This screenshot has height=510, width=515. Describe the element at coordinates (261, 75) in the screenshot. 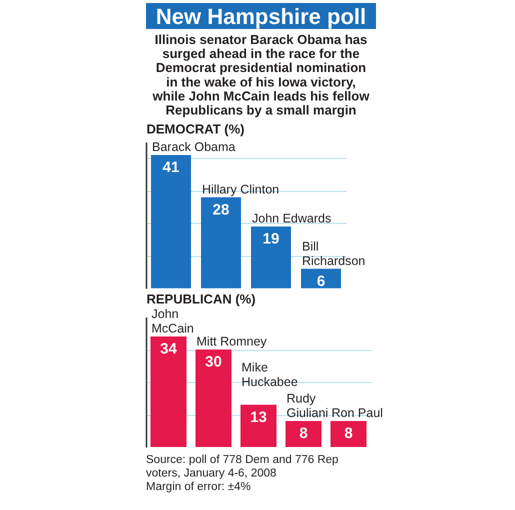

I see `chart-subtitle: Illinois senator Barack Obama has surged ahead in the race for the Democrat presidential nomination in the wake of his Iowa victory, while John McCain leads his fellow Republicans by a small margin` at that location.